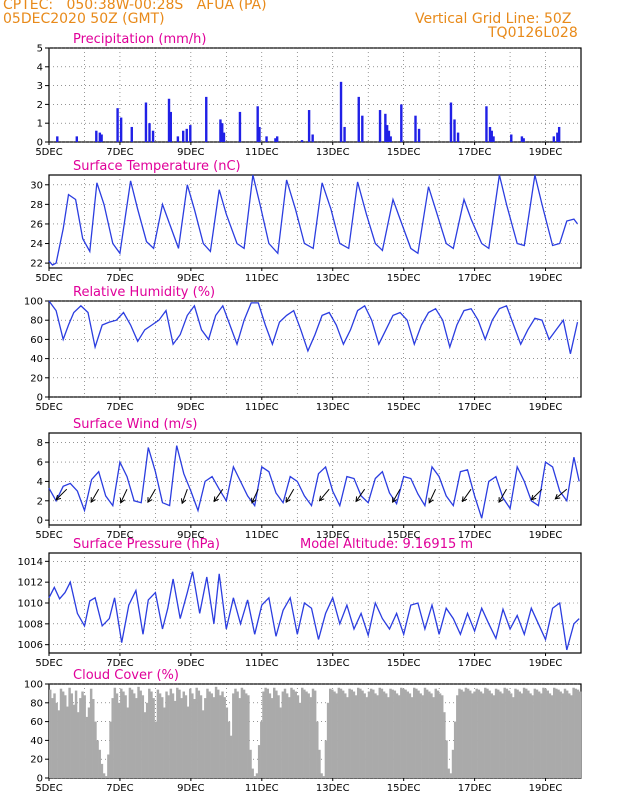 This screenshot has width=618, height=800. What do you see at coordinates (144, 292) in the screenshot?
I see `panel-title: Relative Humidity (%)` at bounding box center [144, 292].